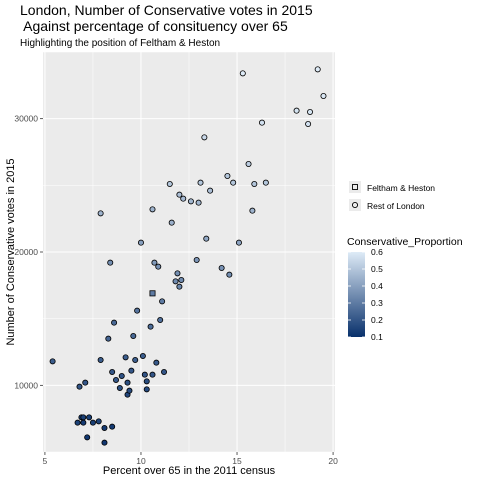  Describe the element at coordinates (405, 242) in the screenshot. I see `colorbar-title: Conservative_Proportion` at that location.